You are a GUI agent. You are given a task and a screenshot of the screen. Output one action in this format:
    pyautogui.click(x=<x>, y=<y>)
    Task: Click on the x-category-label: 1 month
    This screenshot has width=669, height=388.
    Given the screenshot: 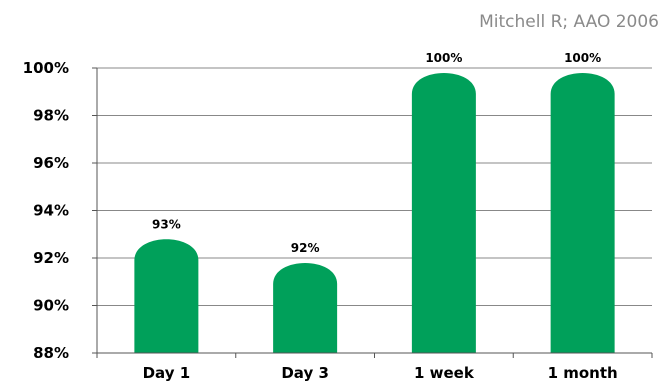 What is the action you would take?
    pyautogui.click(x=583, y=373)
    